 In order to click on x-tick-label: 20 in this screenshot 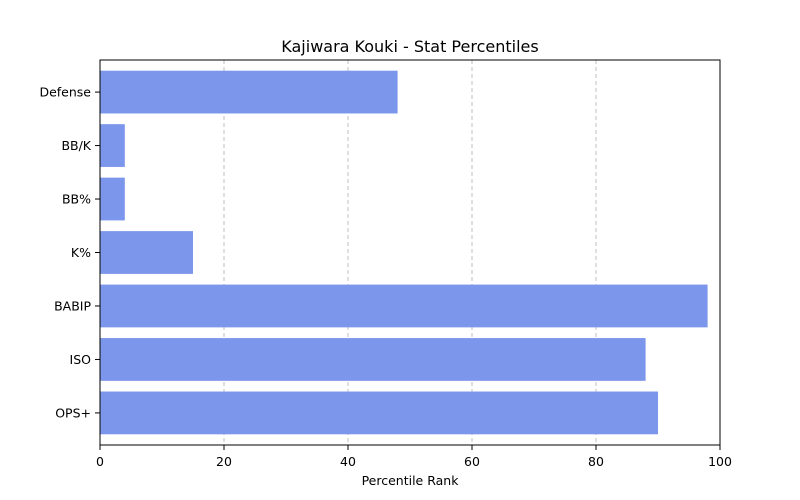, I will do `click(224, 461)`.